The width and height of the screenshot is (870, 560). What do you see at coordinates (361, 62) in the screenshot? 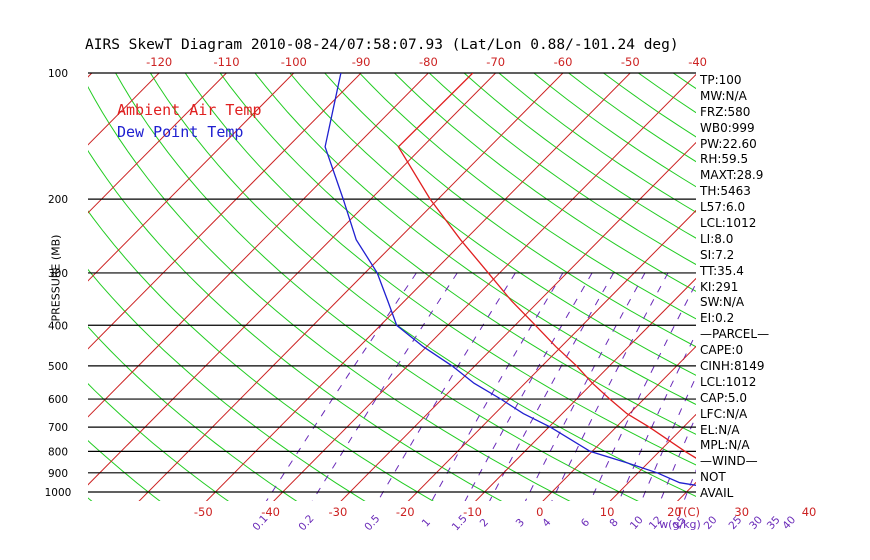
I see `temp-tick-top: -90` at bounding box center [361, 62].